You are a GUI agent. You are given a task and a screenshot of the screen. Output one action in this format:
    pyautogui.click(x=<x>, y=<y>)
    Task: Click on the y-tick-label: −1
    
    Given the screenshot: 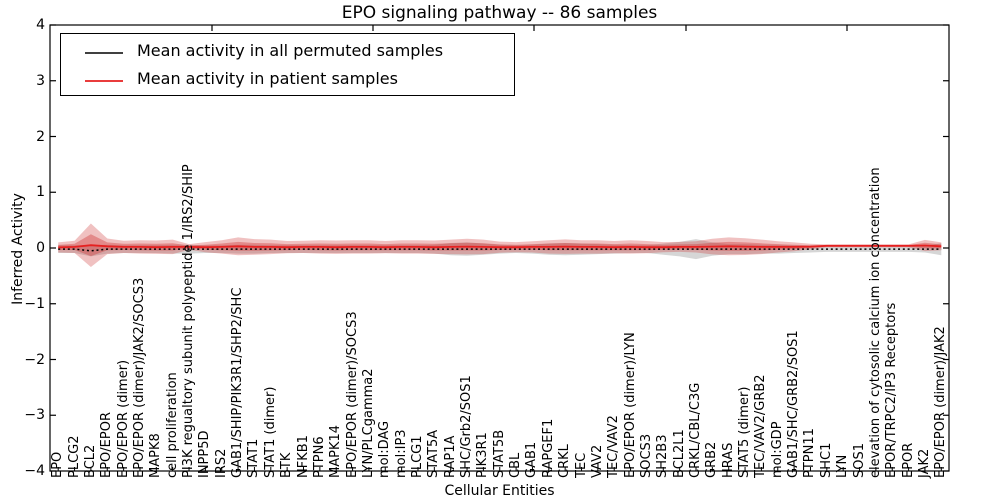 What is the action you would take?
    pyautogui.click(x=34, y=303)
    